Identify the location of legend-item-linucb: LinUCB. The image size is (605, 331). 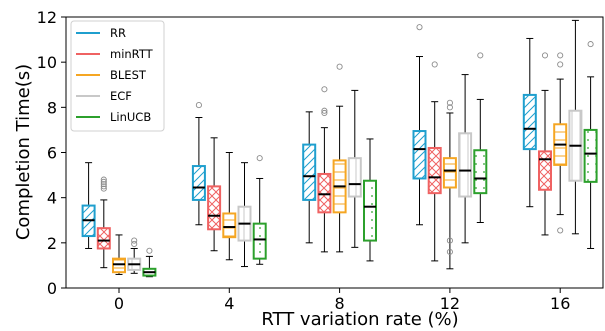
(113, 117).